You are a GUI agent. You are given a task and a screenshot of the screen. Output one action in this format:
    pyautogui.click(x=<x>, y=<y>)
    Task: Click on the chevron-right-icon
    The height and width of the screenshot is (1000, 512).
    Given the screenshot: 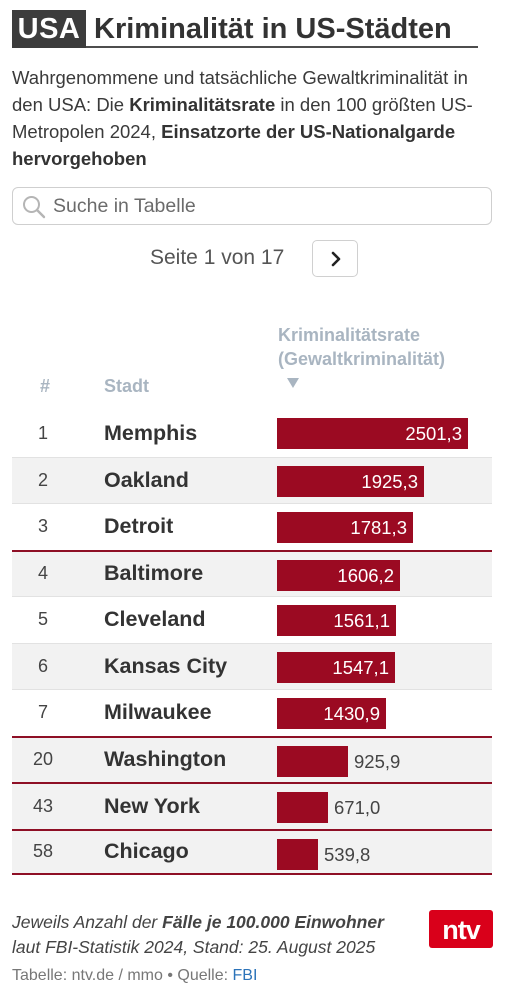 What is the action you would take?
    pyautogui.click(x=336, y=259)
    